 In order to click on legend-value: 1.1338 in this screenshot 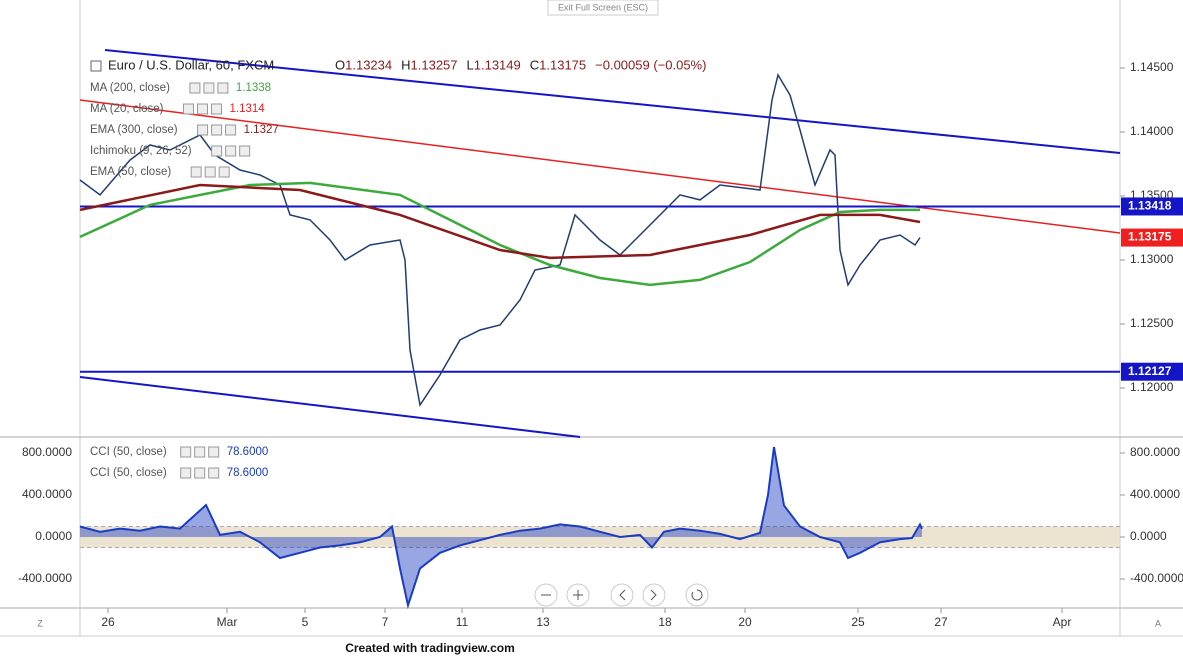, I will do `click(253, 88)`.